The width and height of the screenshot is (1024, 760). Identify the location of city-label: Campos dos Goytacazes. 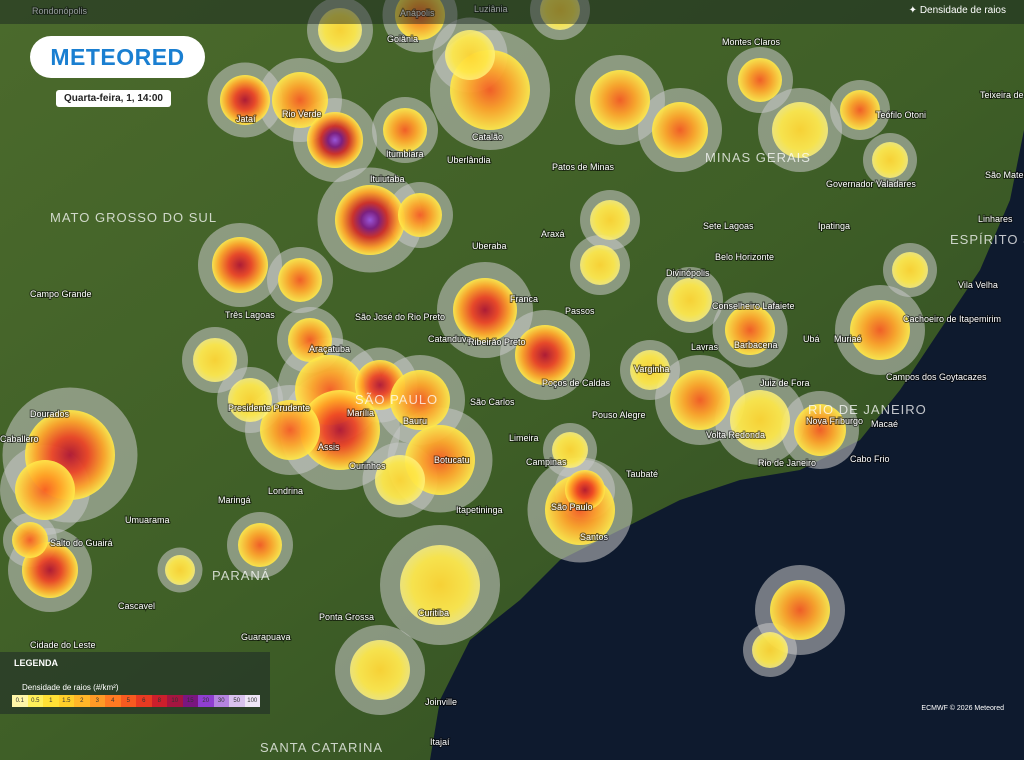
(936, 377).